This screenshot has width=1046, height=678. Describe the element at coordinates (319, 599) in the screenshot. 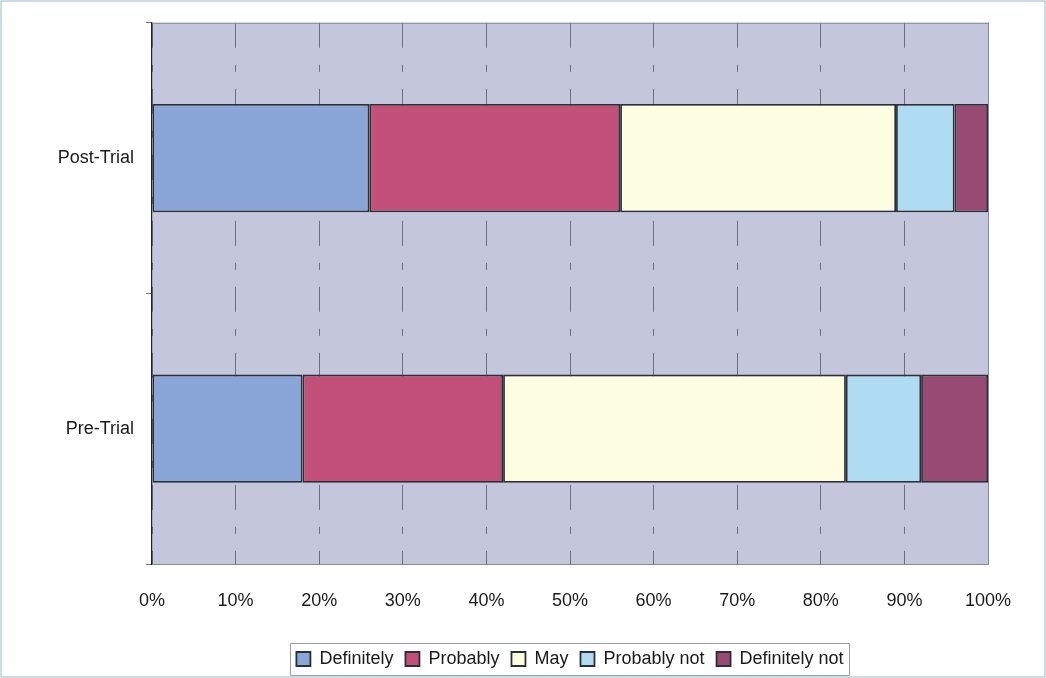

I see `x-tick-label: 20%` at that location.